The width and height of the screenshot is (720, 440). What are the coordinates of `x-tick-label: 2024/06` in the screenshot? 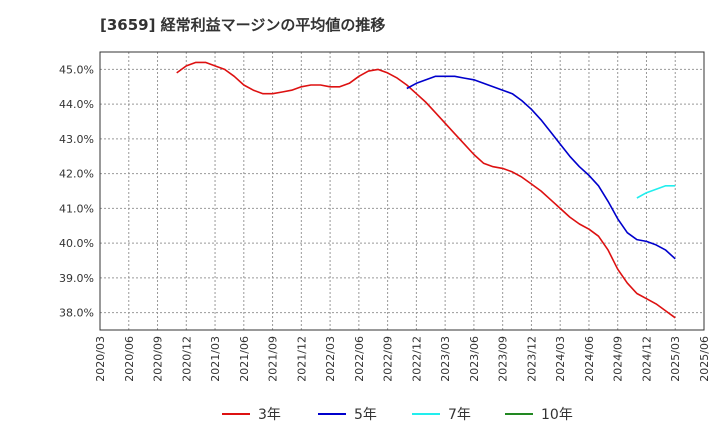 It's located at (589, 359).